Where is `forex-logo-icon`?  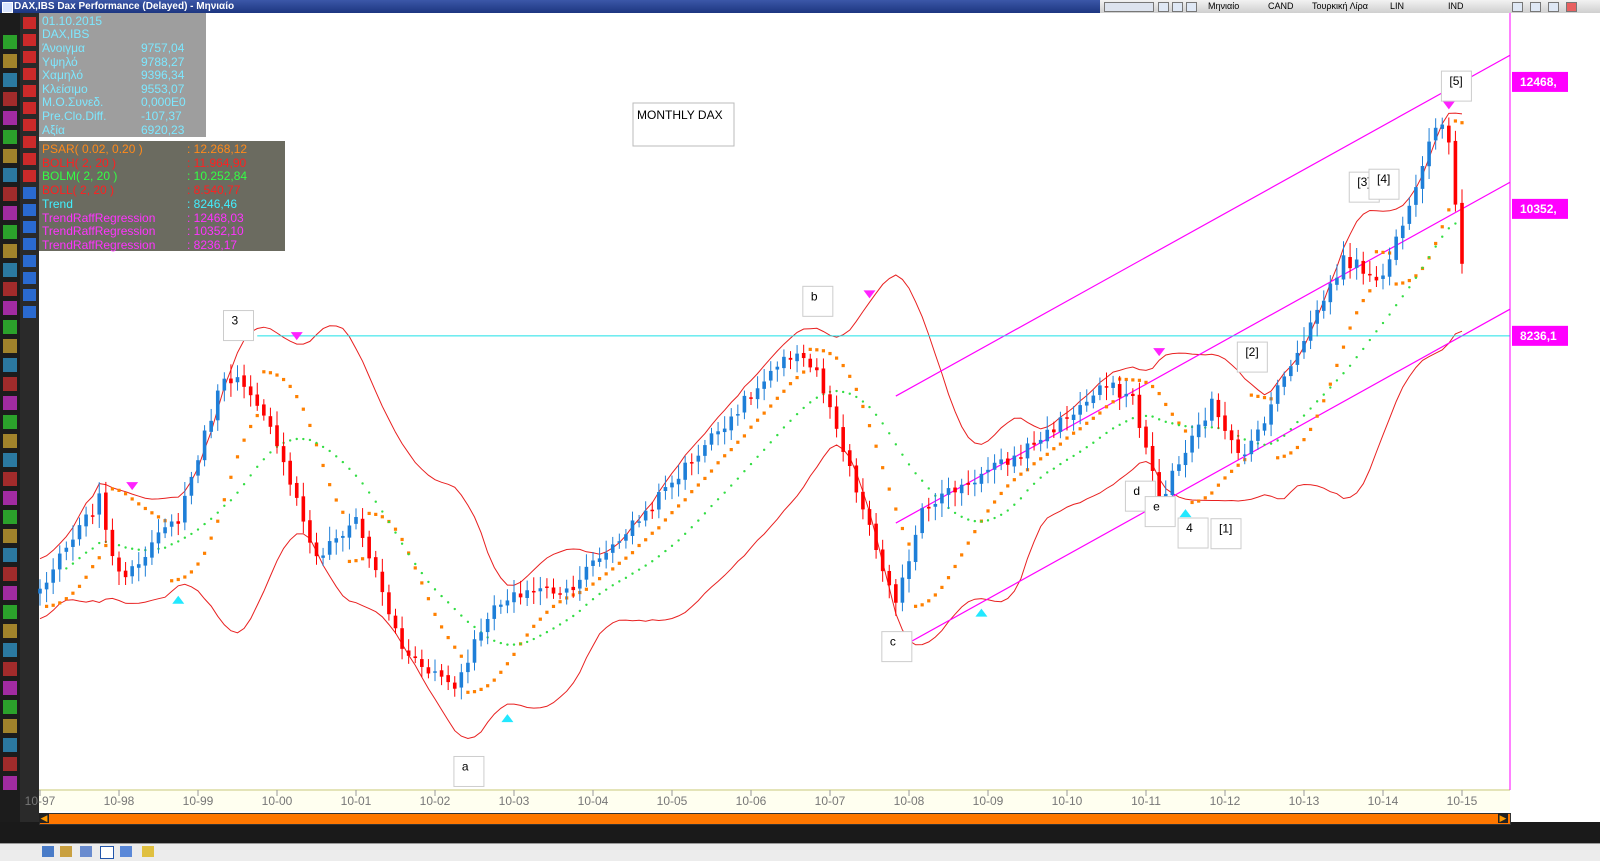 forex-logo-icon is located at coordinates (1129, 7).